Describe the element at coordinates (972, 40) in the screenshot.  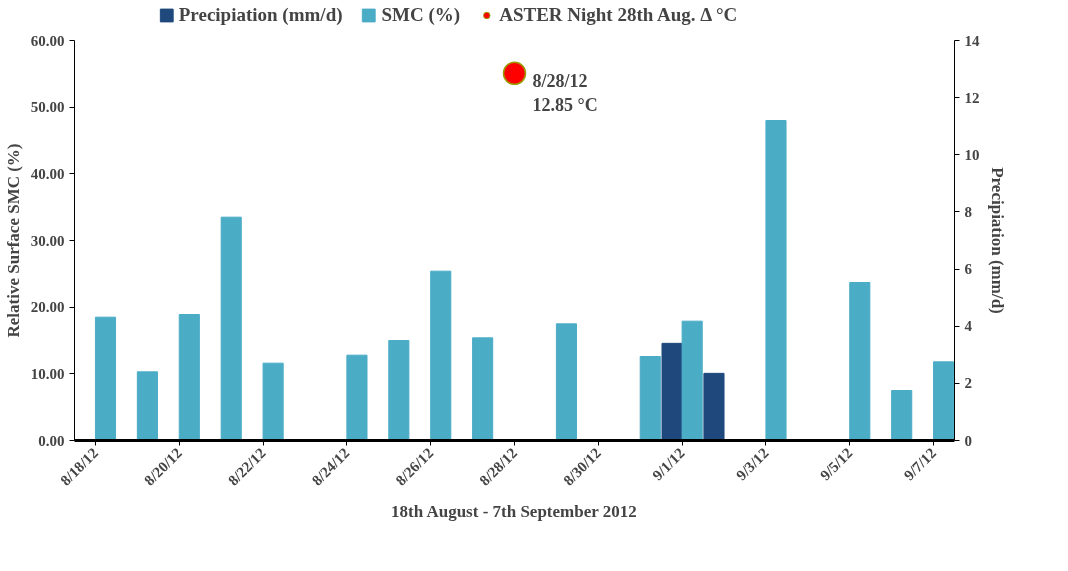
I see `y2-tick-label: 14` at that location.